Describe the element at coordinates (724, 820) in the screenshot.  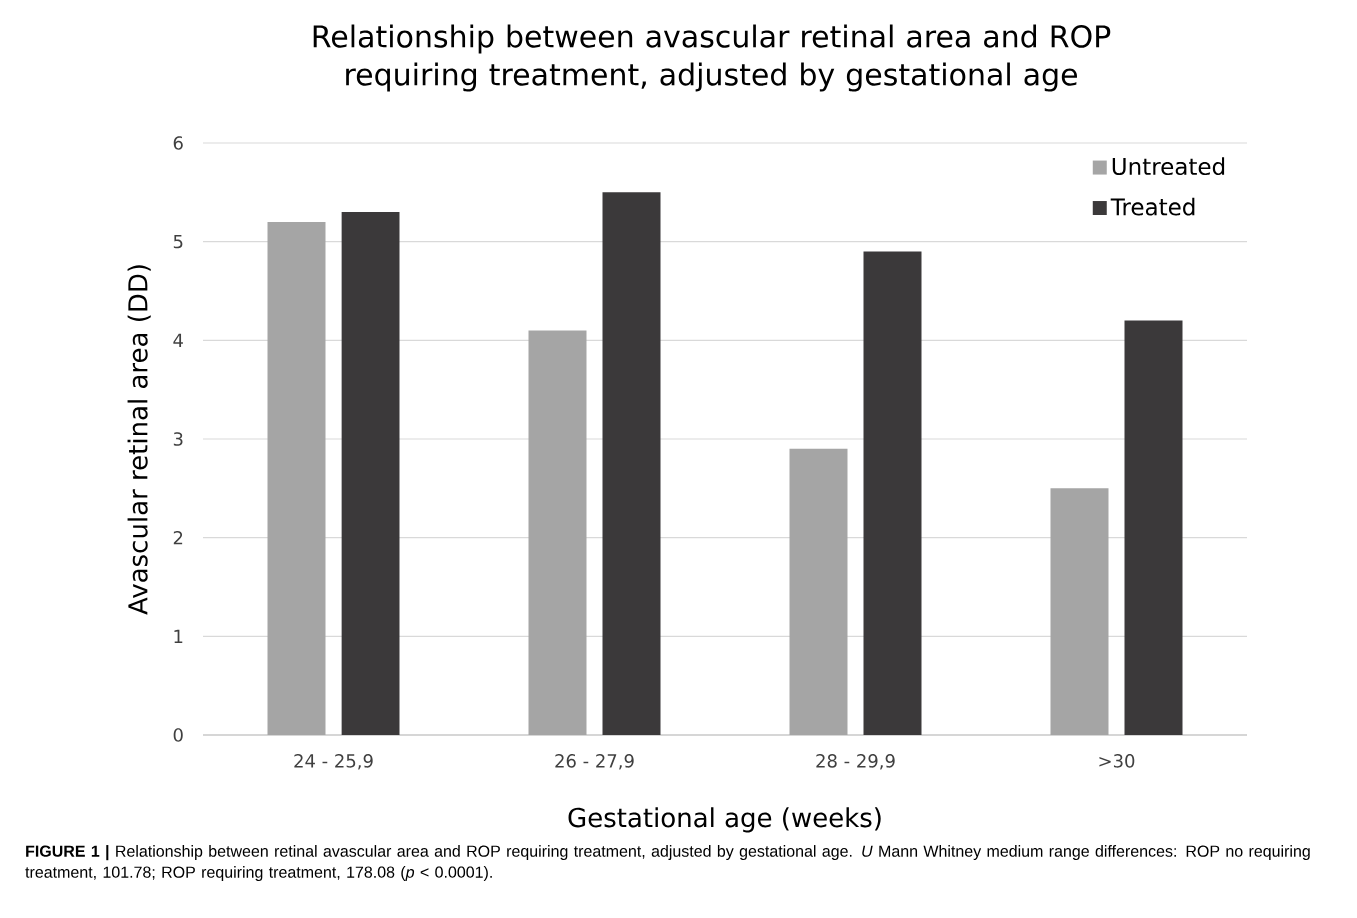
I see `x-axis-title: Gestational age (weeks)` at that location.